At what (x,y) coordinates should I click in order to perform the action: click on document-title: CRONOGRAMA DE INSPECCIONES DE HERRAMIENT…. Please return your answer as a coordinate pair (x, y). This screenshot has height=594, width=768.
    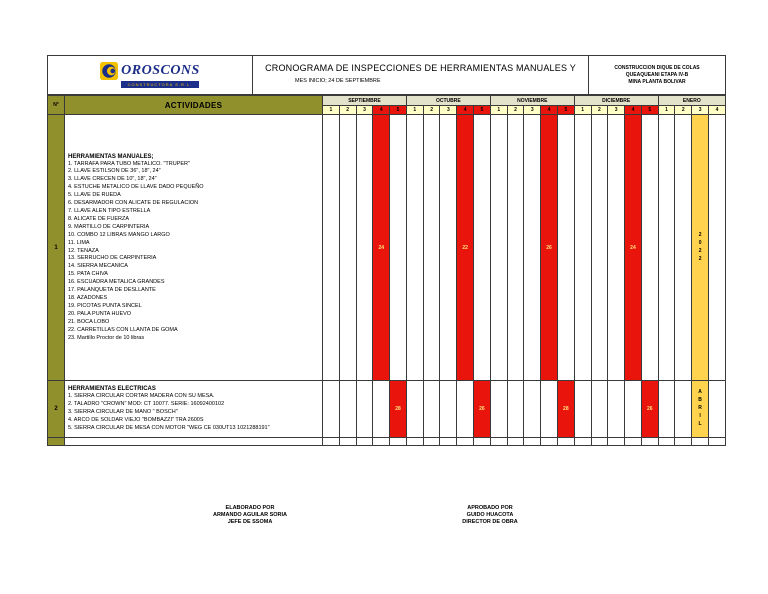
    Looking at the image, I should click on (420, 68).